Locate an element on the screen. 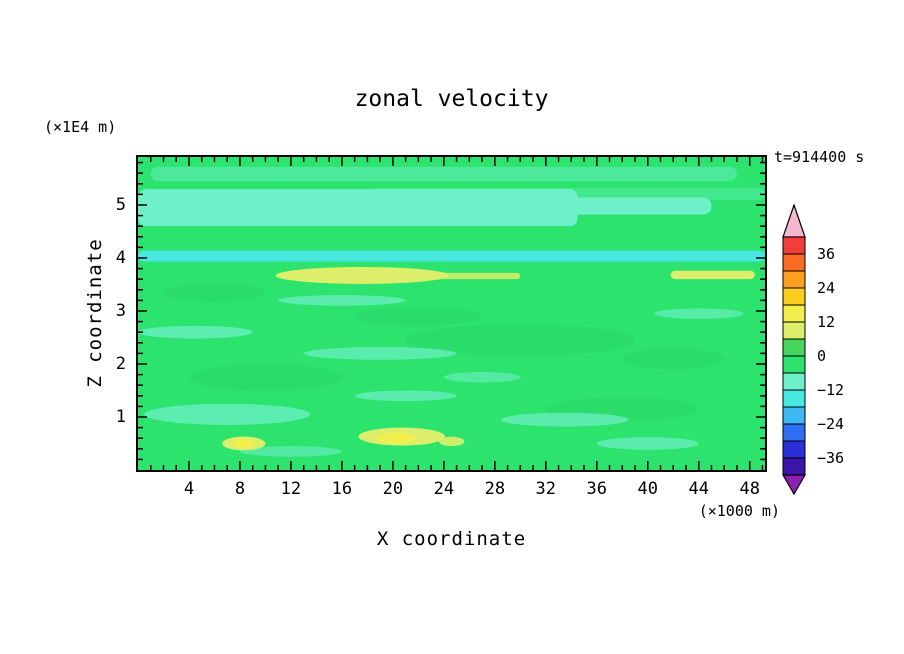 This screenshot has width=904, height=654. colorbar-under-arrow is located at coordinates (794, 485).